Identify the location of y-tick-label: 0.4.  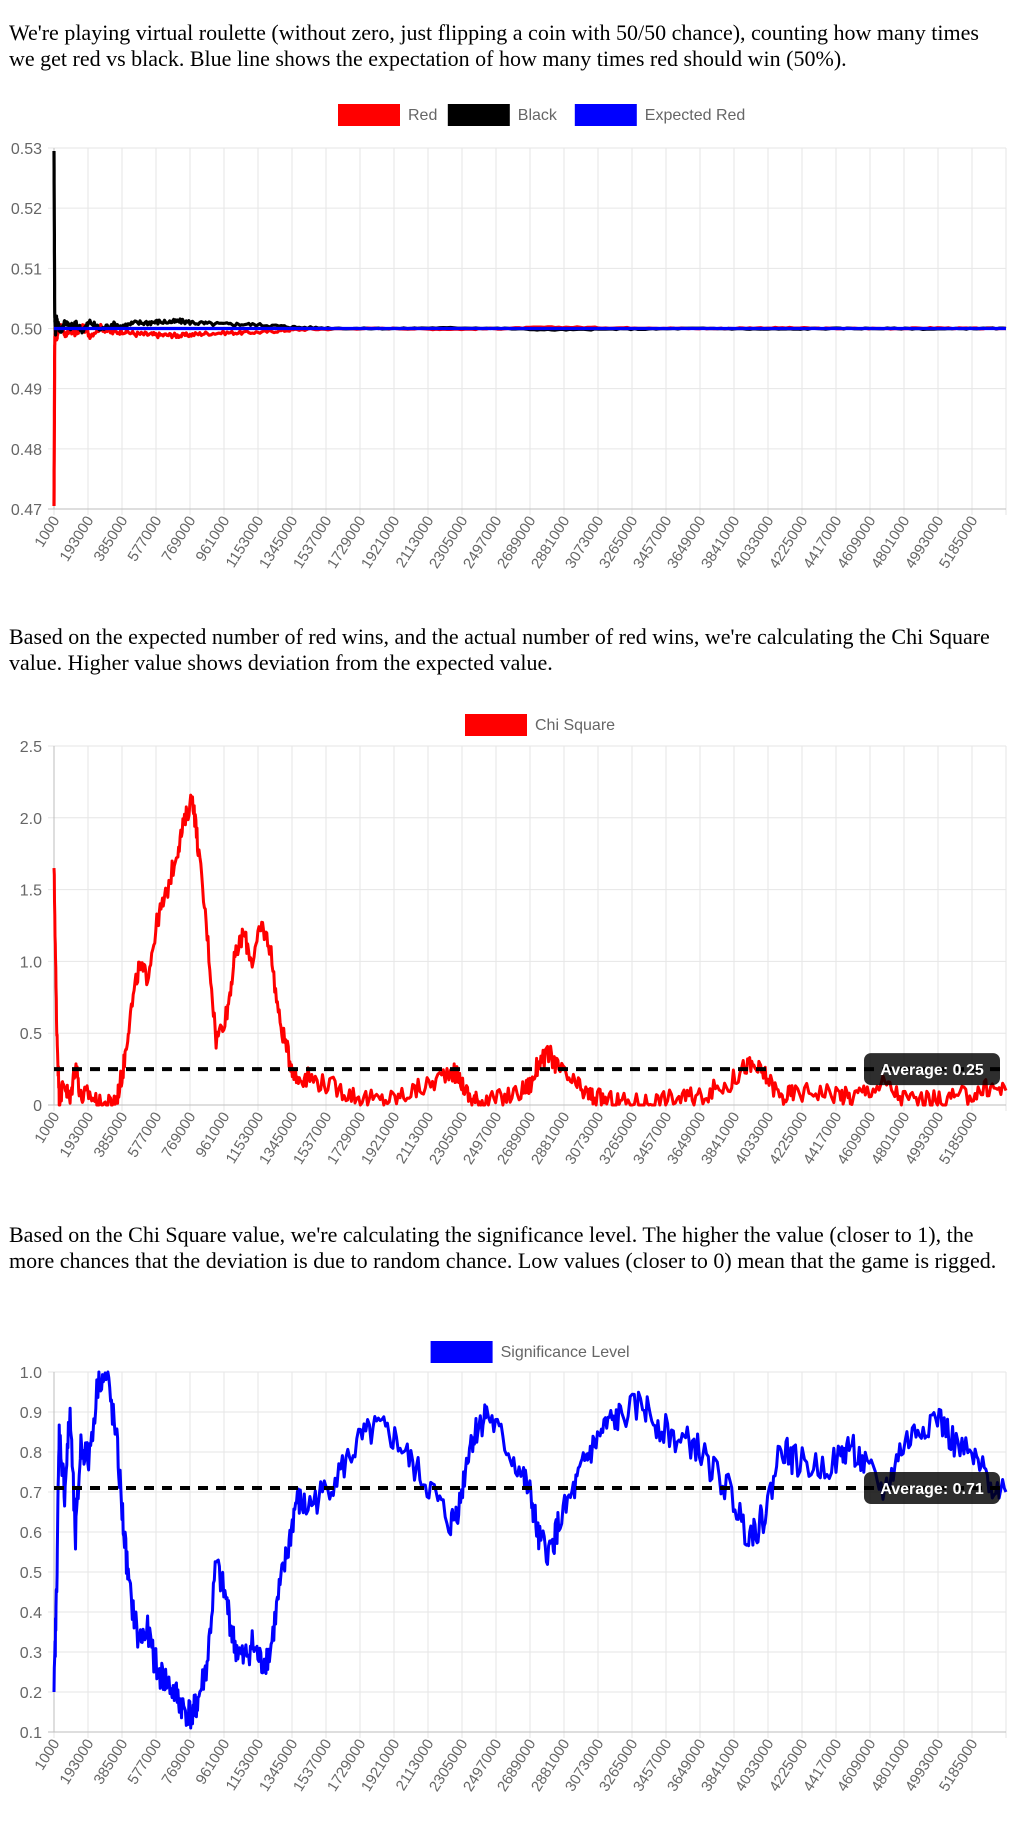
(31, 1613).